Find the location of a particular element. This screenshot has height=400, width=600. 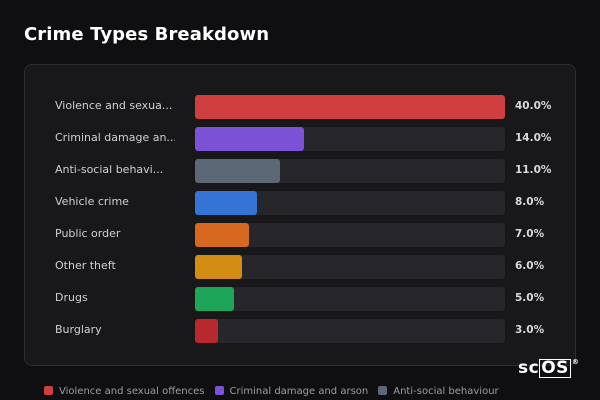

bar-value-label: 11.0% is located at coordinates (533, 170).